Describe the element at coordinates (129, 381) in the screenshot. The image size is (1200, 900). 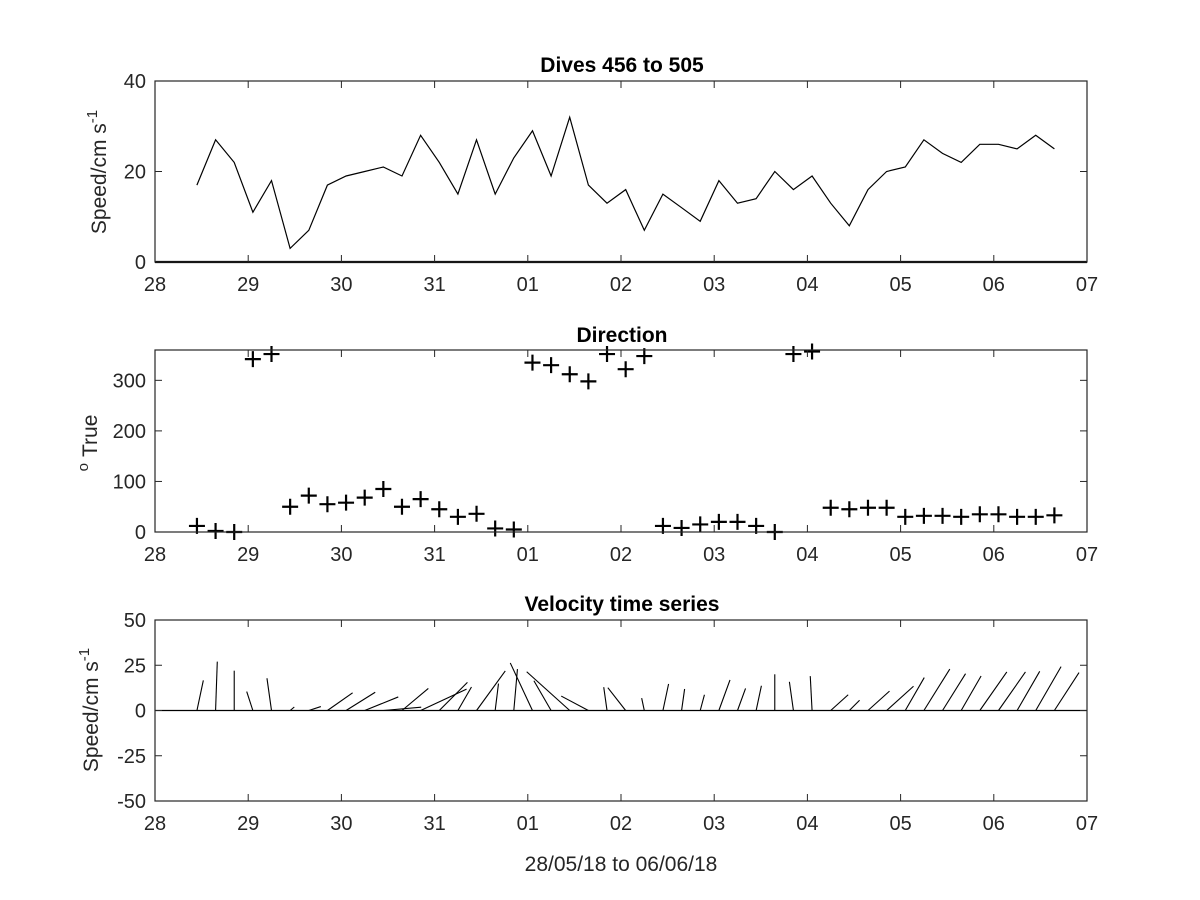
I see `y-tick-label: 300` at that location.